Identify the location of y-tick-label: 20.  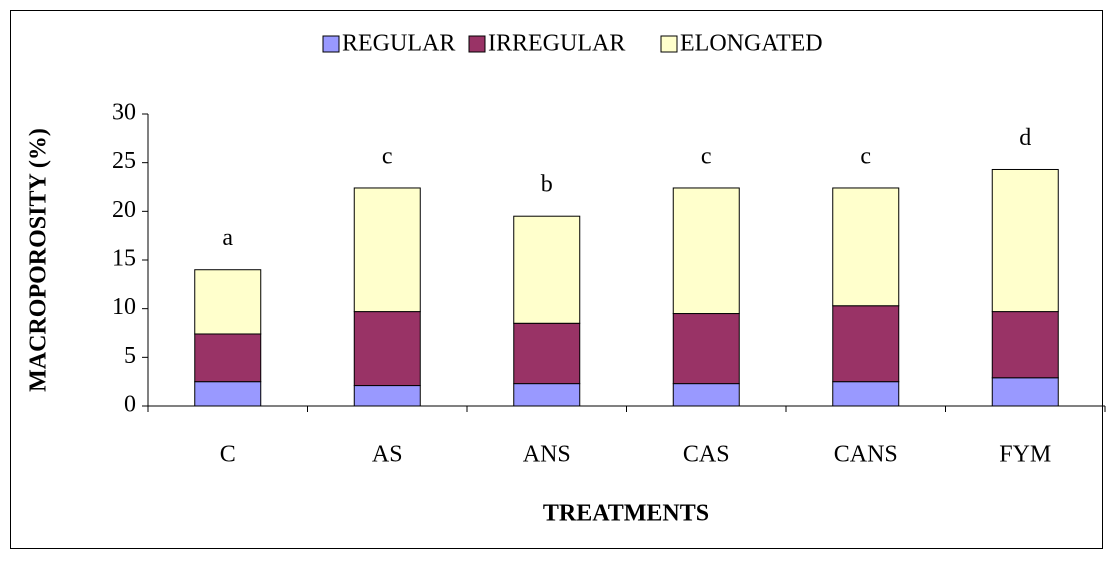
(124, 210).